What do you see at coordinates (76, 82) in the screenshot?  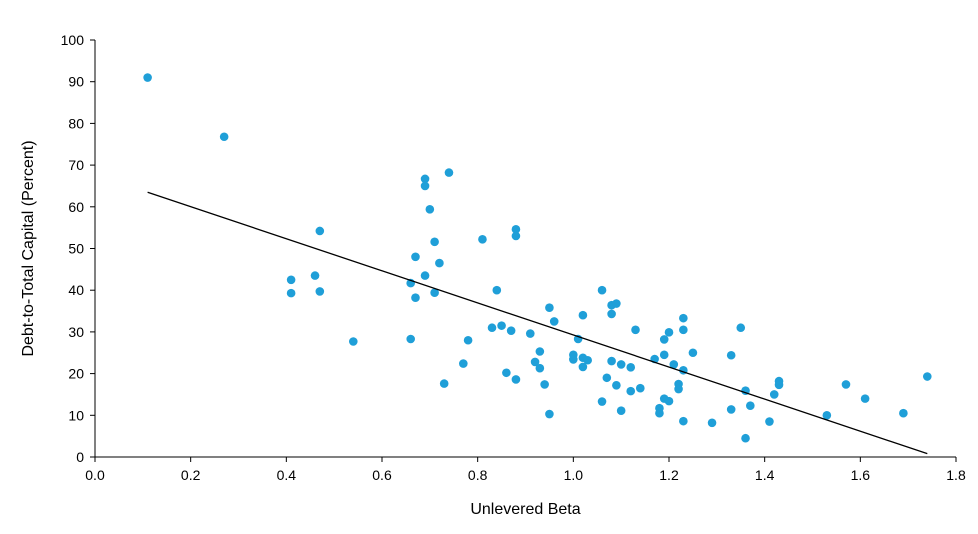 I see `y-tick-label: 90` at bounding box center [76, 82].